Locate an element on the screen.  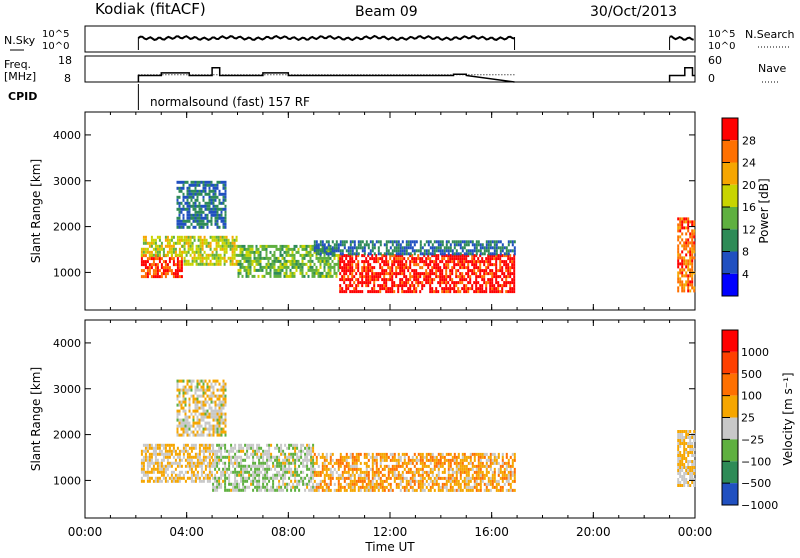
x-tick-label: 00:00 is located at coordinates (85, 532).